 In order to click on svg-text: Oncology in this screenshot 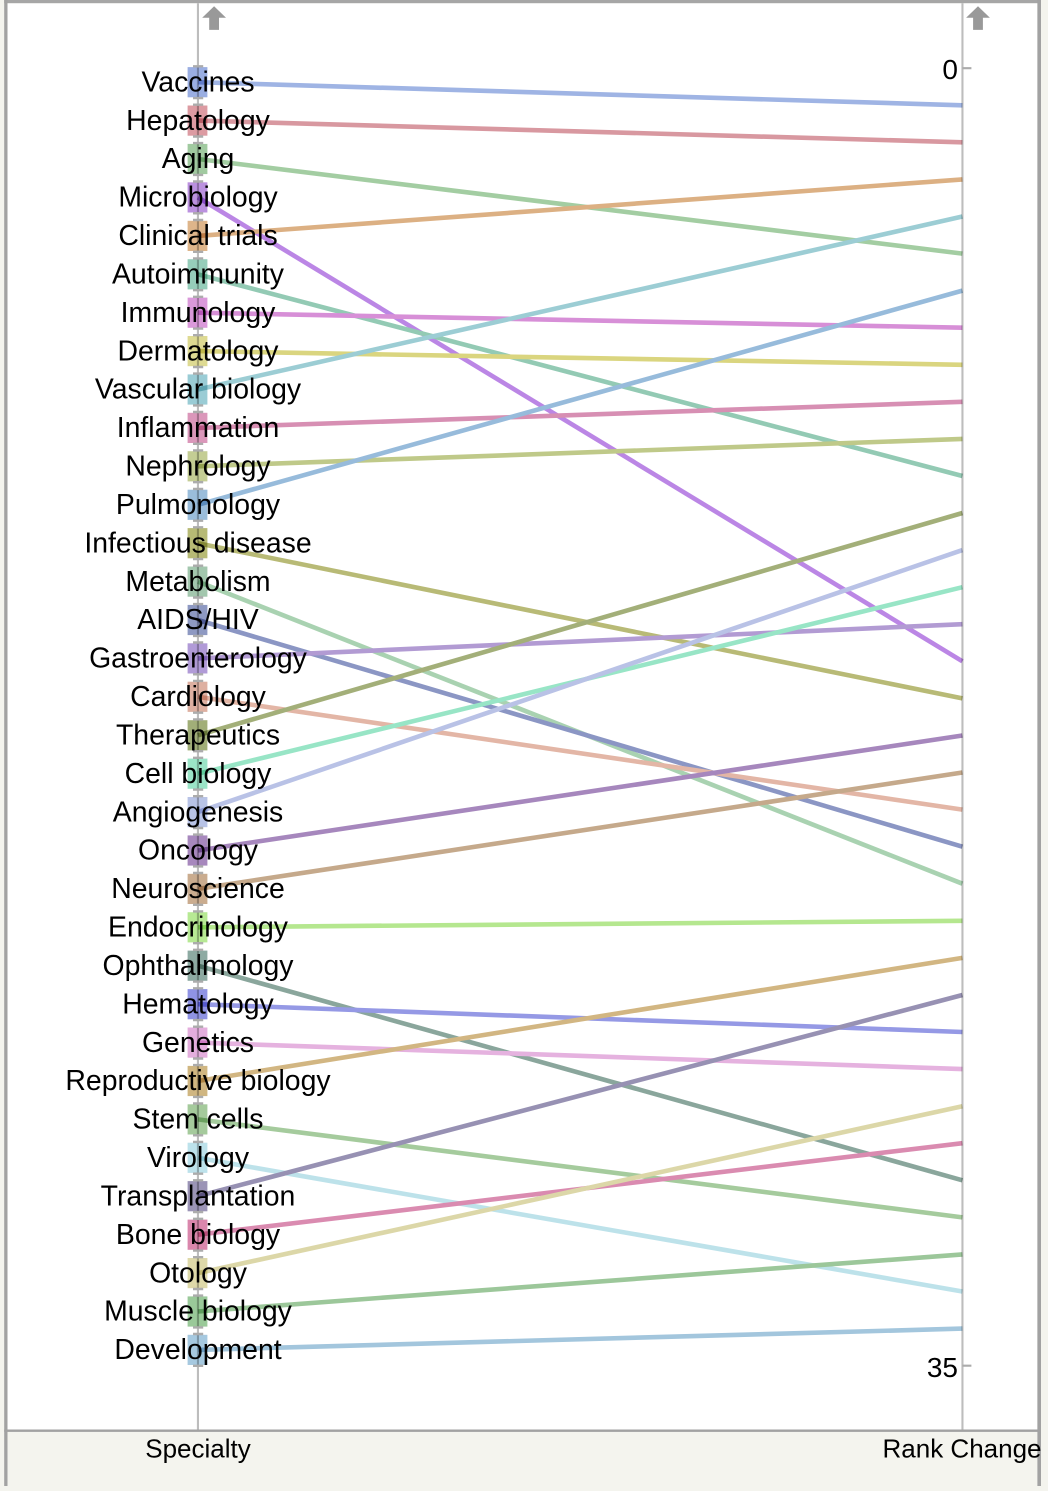, I will do `click(198, 851)`.